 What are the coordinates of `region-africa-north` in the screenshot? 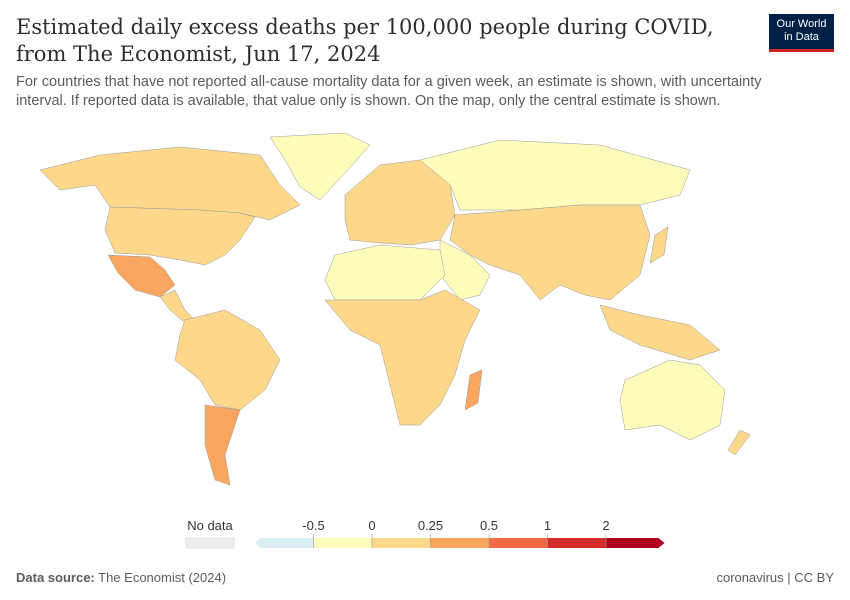 It's located at (385, 272).